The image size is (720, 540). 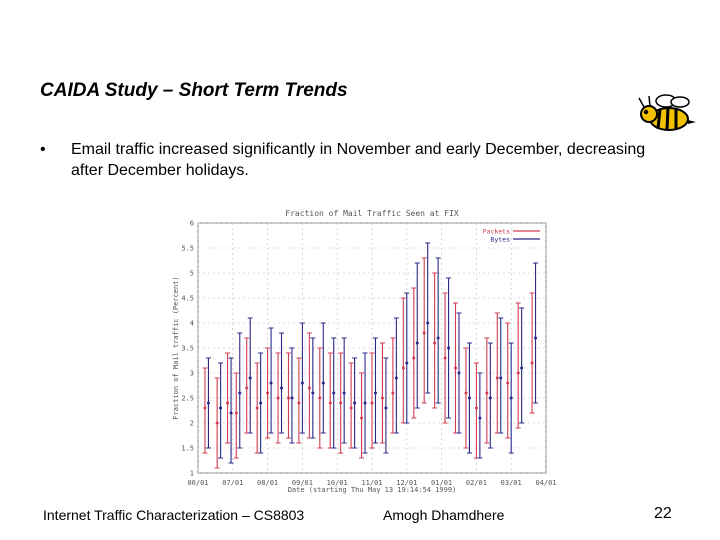 What do you see at coordinates (663, 513) in the screenshot?
I see `page-number: 22` at bounding box center [663, 513].